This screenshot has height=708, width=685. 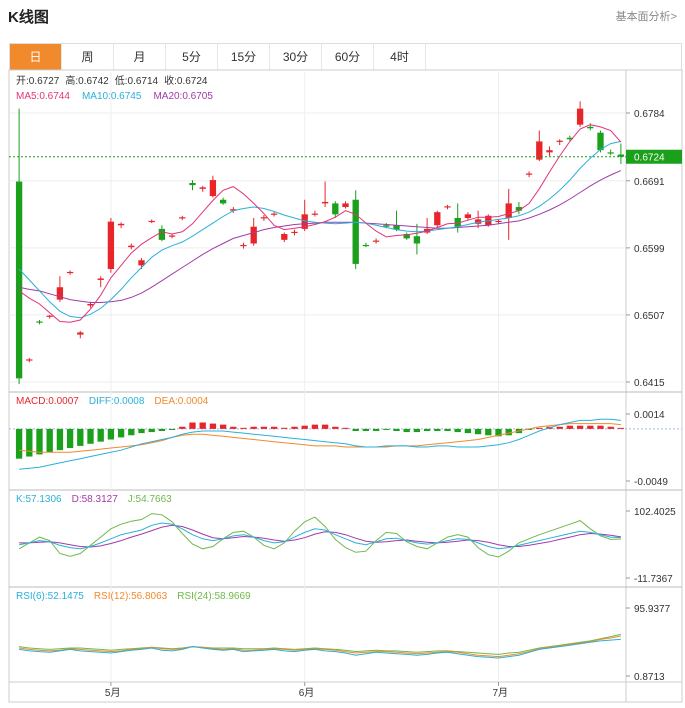 I want to click on month-label-0: 5月, so click(x=113, y=693).